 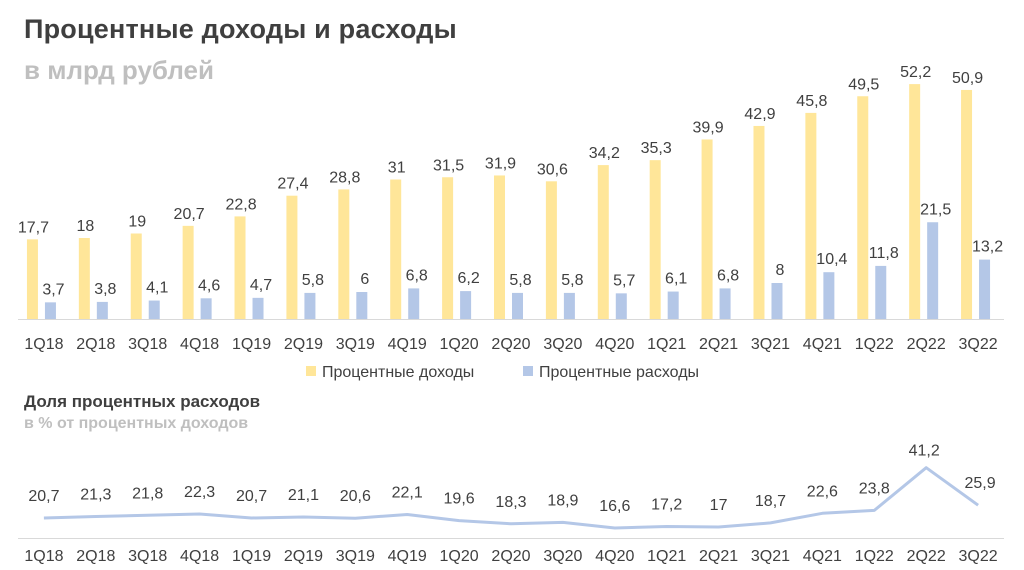 What do you see at coordinates (604, 153) in the screenshot?
I see `income-data-label: 34,2` at bounding box center [604, 153].